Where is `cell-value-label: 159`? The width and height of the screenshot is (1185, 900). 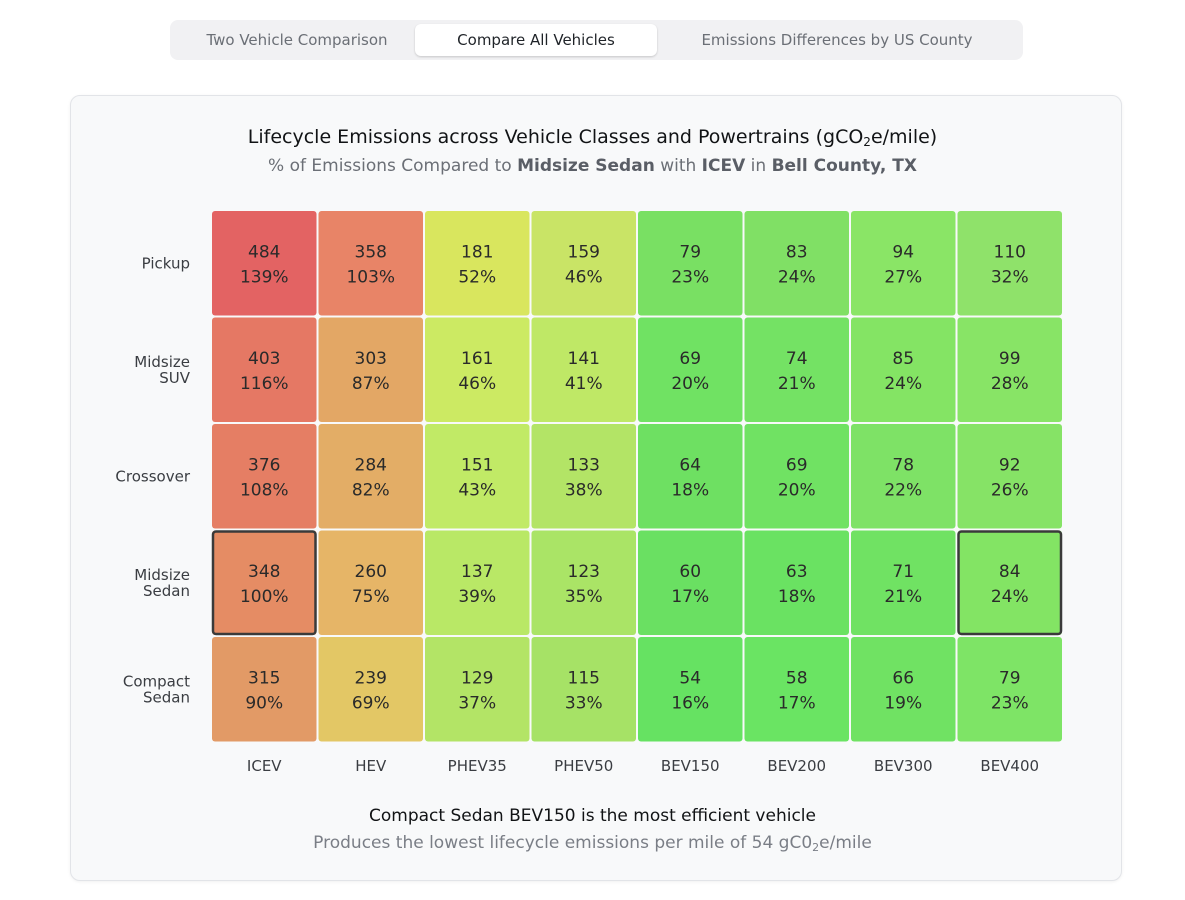 cell-value-label: 159 is located at coordinates (584, 252).